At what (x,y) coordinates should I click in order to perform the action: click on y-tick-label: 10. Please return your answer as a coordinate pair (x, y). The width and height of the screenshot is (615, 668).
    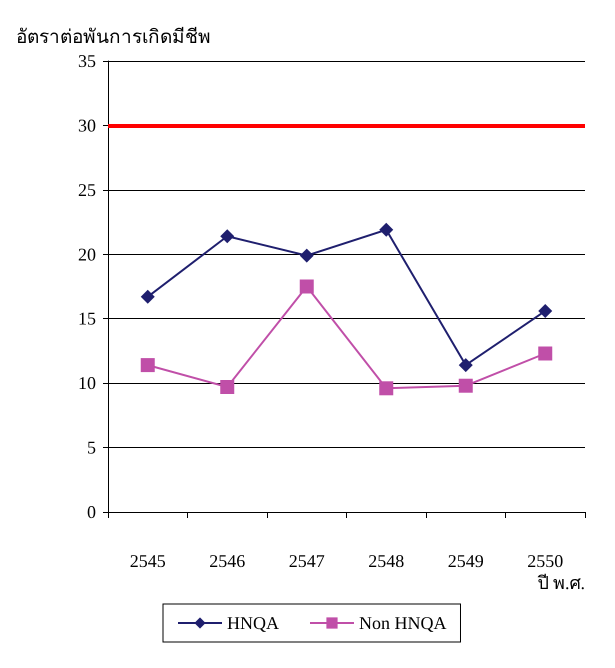
    Looking at the image, I should click on (87, 383).